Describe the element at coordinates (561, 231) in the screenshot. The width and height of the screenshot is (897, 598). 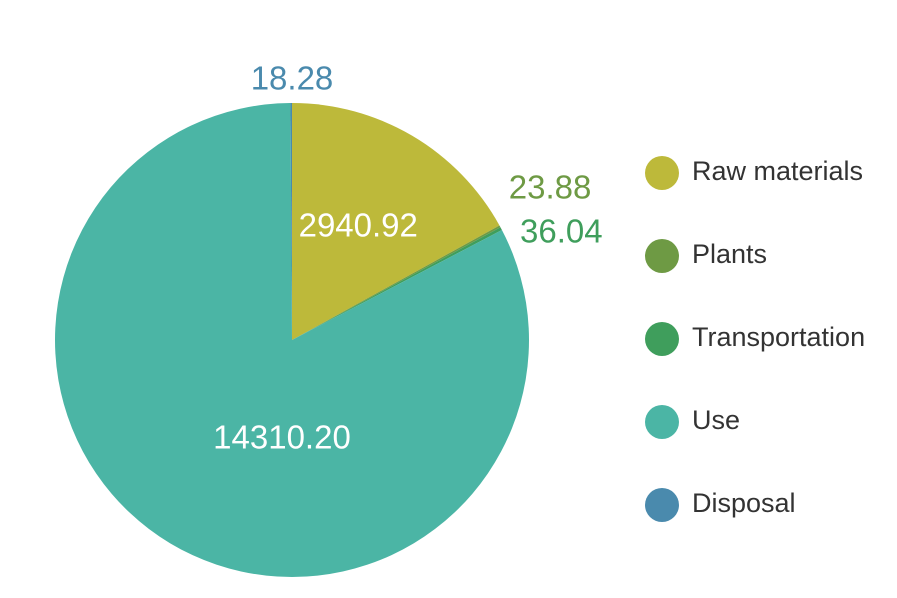
I see `value-label: 36.04` at that location.